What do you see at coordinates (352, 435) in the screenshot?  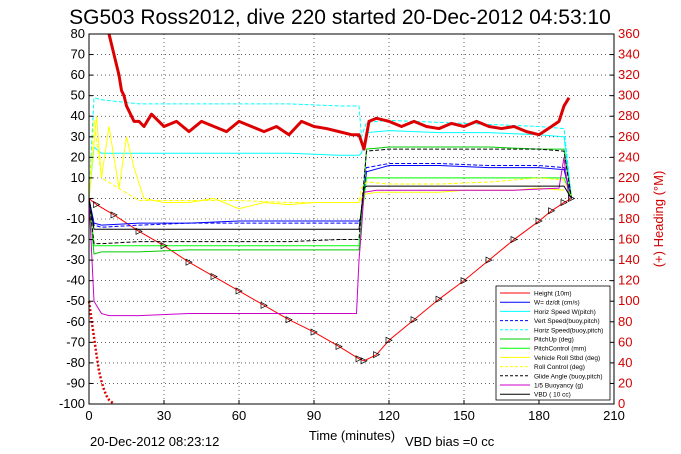 I see `x-axis-label: Time (minutes)` at bounding box center [352, 435].